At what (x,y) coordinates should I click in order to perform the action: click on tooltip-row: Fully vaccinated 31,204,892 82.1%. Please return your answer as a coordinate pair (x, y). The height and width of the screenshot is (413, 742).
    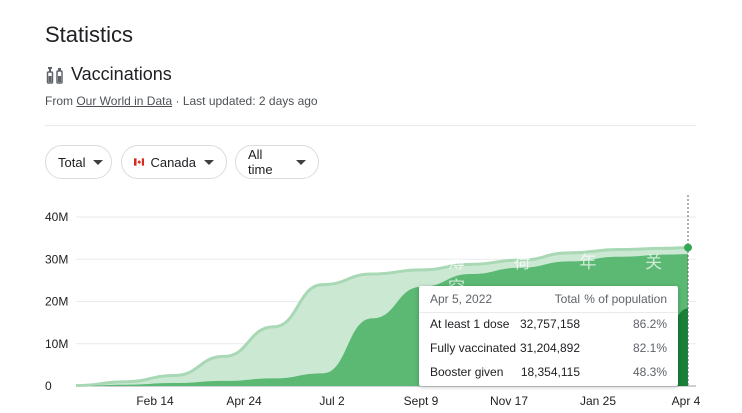
    Looking at the image, I should click on (548, 348).